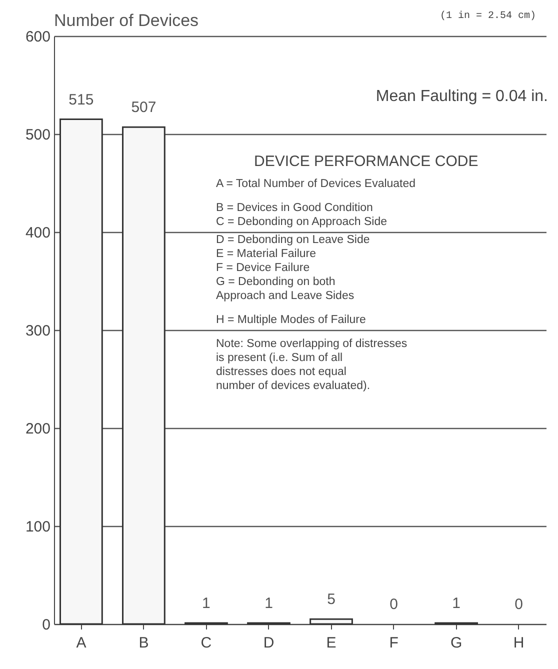 This screenshot has height=669, width=558. I want to click on x-tick-label: B, so click(143, 643).